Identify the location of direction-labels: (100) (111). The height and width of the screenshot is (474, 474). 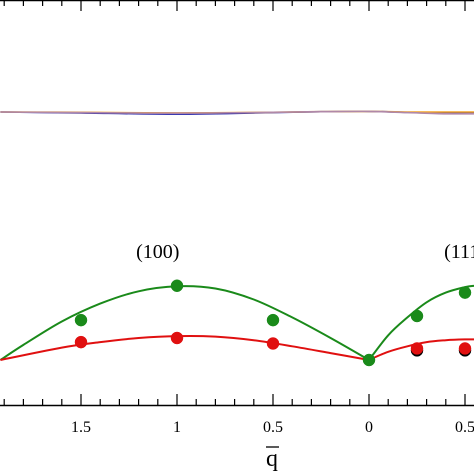
(305, 252).